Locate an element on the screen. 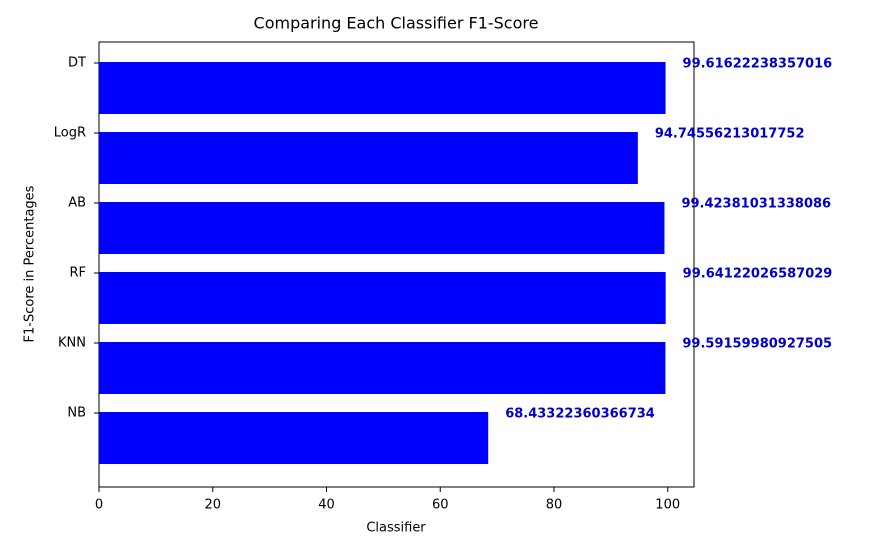 Image resolution: width=893 pixels, height=552 pixels. x-tick-label: 0 is located at coordinates (99, 505).